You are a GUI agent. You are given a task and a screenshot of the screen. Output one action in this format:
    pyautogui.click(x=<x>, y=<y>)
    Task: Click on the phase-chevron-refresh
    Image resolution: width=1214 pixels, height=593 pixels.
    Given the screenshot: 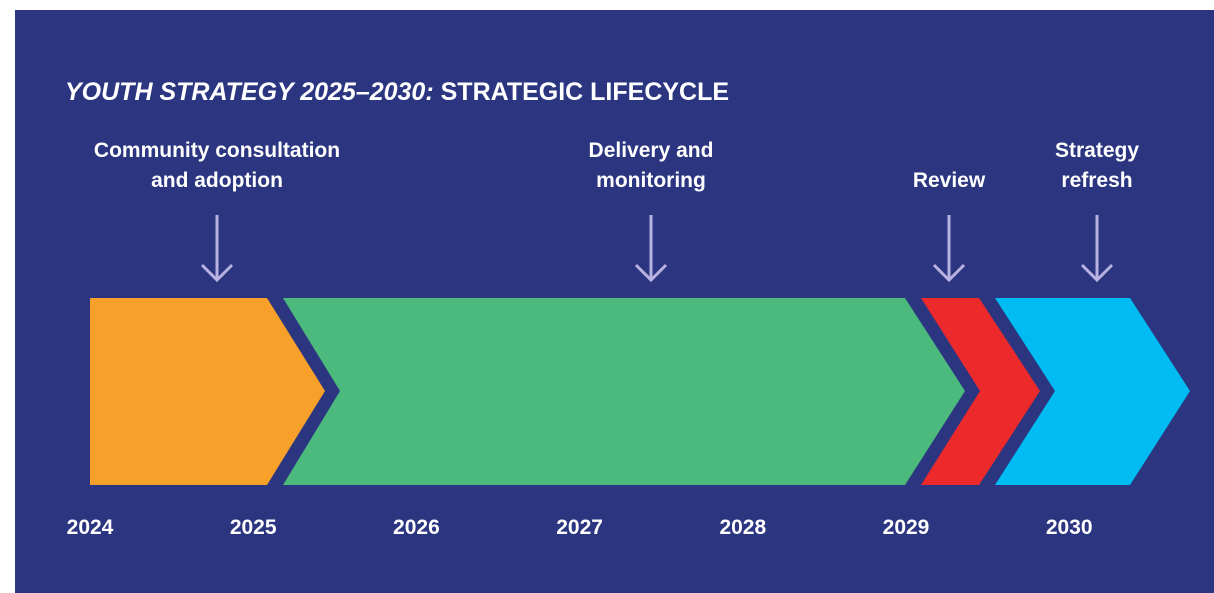 What is the action you would take?
    pyautogui.click(x=1092, y=391)
    